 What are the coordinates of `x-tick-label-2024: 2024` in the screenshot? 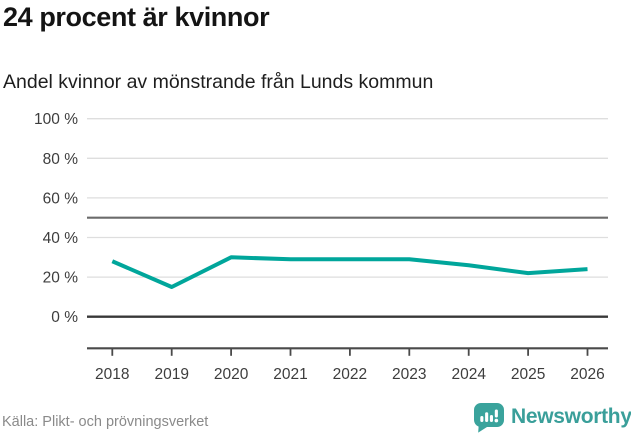 It's located at (468, 374).